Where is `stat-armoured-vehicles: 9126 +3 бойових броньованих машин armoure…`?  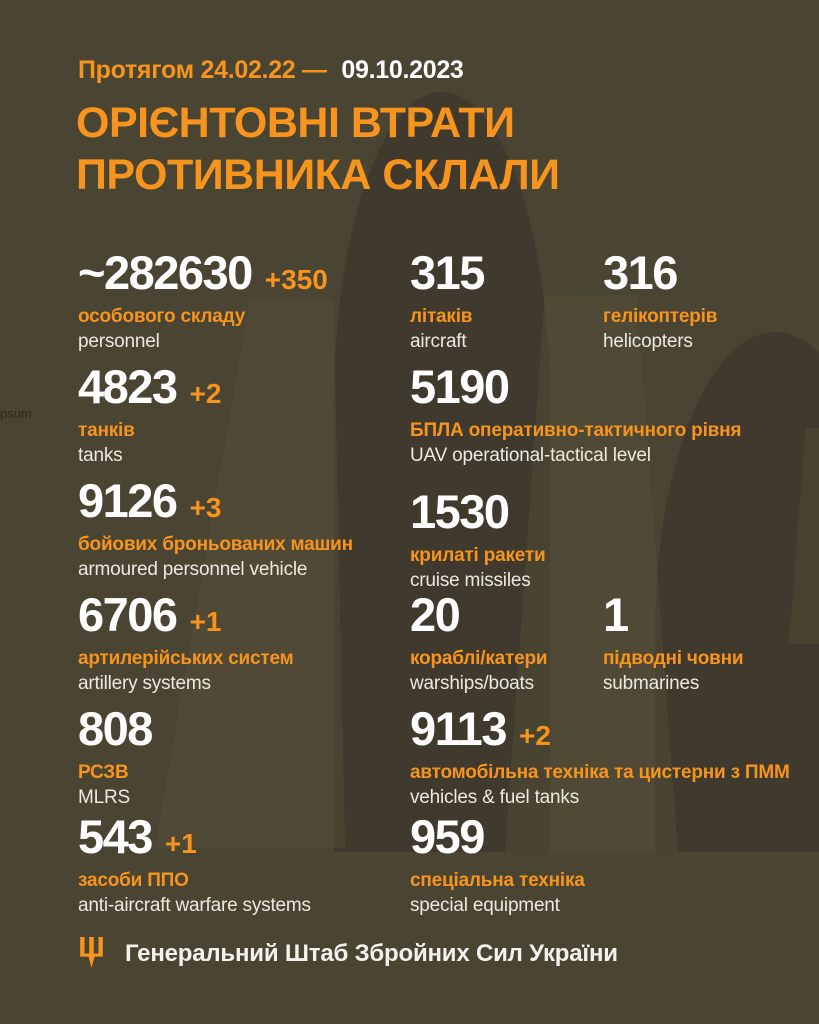 stat-armoured-vehicles: 9126 +3 бойових броньованих машин armoure… is located at coordinates (215, 529).